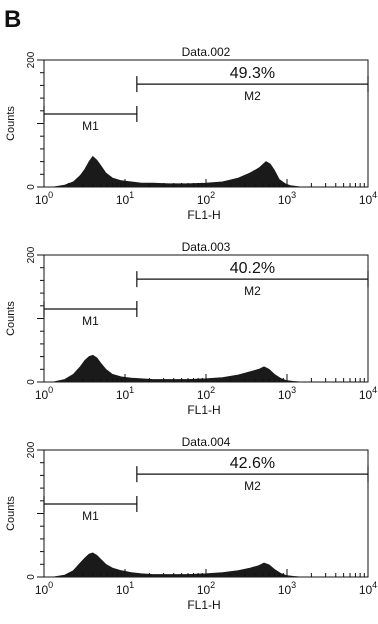 The image size is (378, 624). I want to click on percentage-label: 40.2%, so click(252, 268).